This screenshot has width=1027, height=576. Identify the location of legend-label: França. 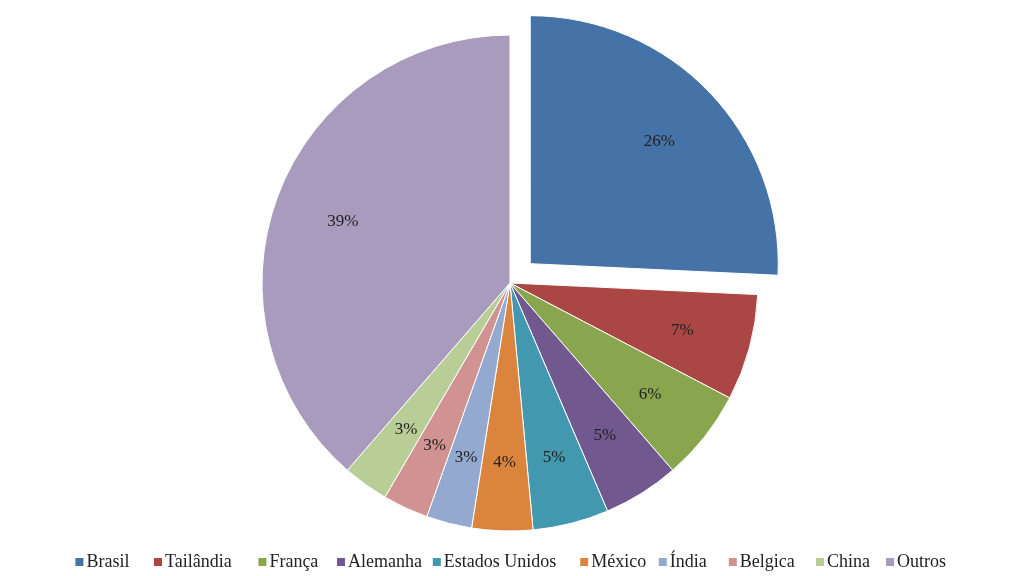
(294, 561).